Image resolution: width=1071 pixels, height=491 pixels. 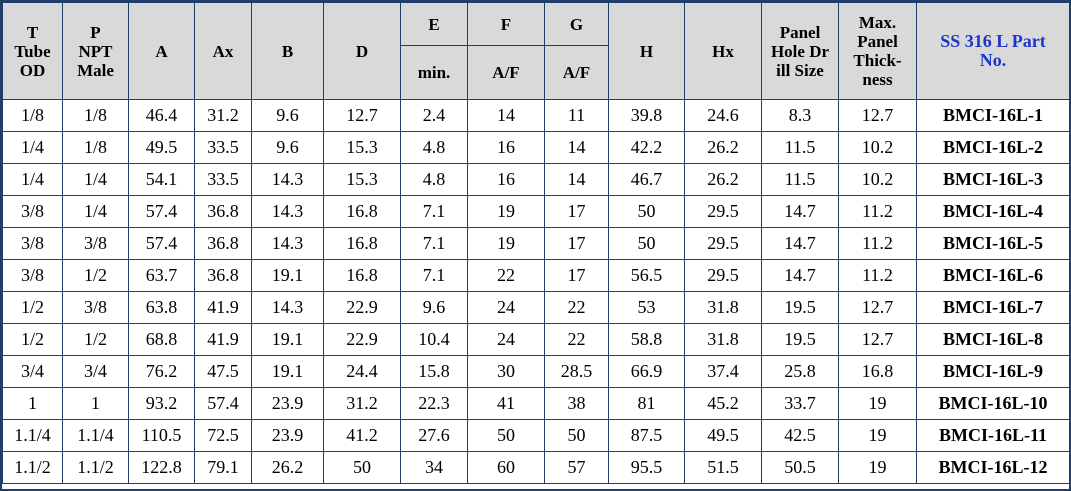 I want to click on cell-panel-hole: 25.8, so click(x=800, y=371).